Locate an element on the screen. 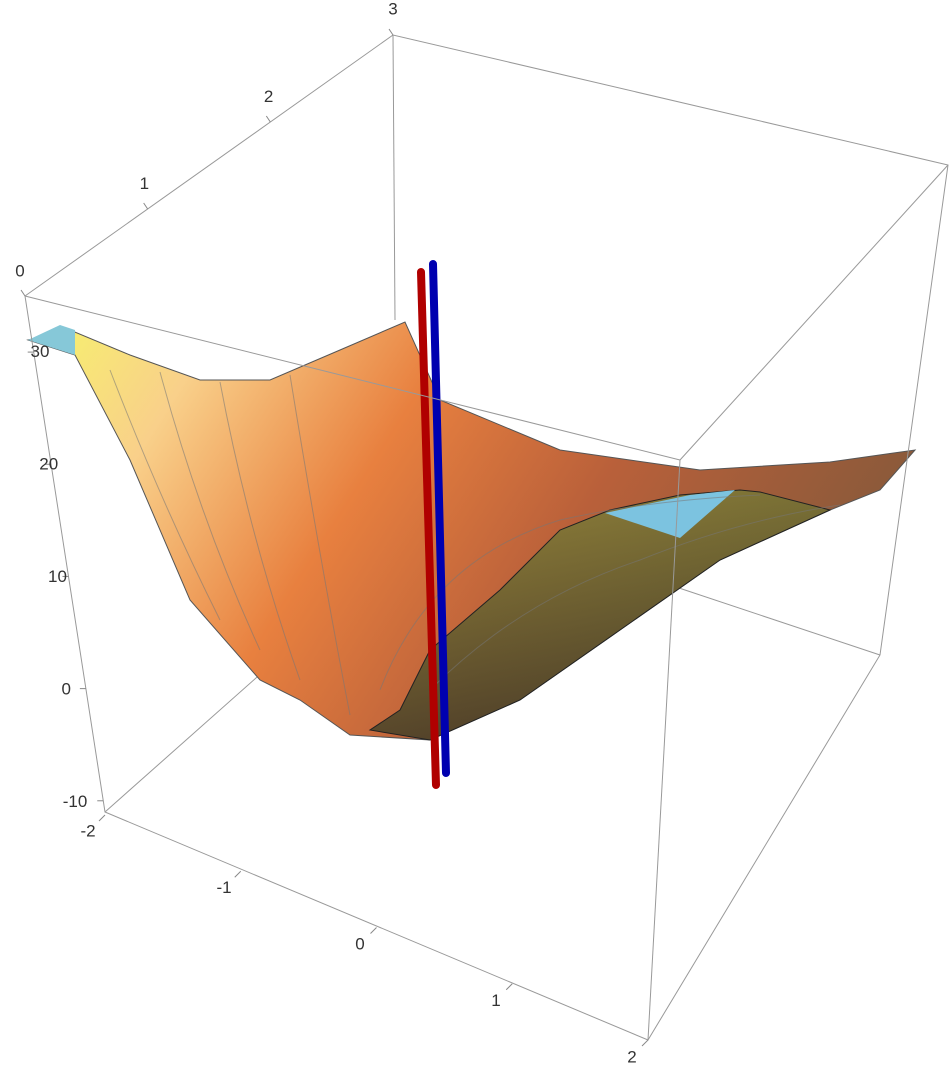  x-tick-label: 2 is located at coordinates (631, 1056).